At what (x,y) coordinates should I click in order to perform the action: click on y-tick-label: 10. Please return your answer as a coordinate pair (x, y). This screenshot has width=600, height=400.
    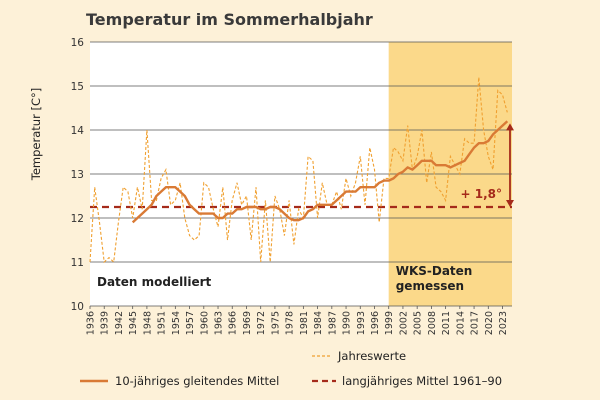
    Looking at the image, I should click on (77, 307).